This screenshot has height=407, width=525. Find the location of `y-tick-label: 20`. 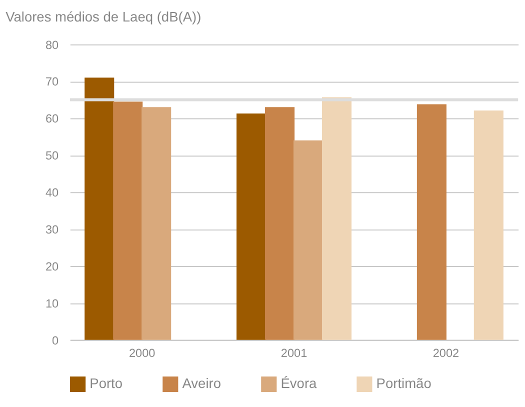

y-tick-label: 20 is located at coordinates (52, 266).